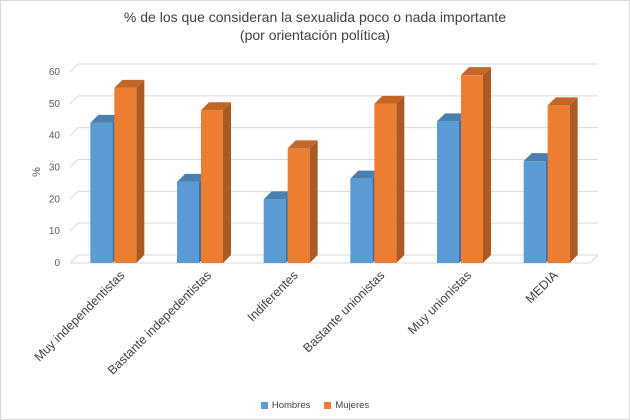 The image size is (630, 420). What do you see at coordinates (439, 302) in the screenshot?
I see `x-category-label: Muy unionistas` at bounding box center [439, 302].